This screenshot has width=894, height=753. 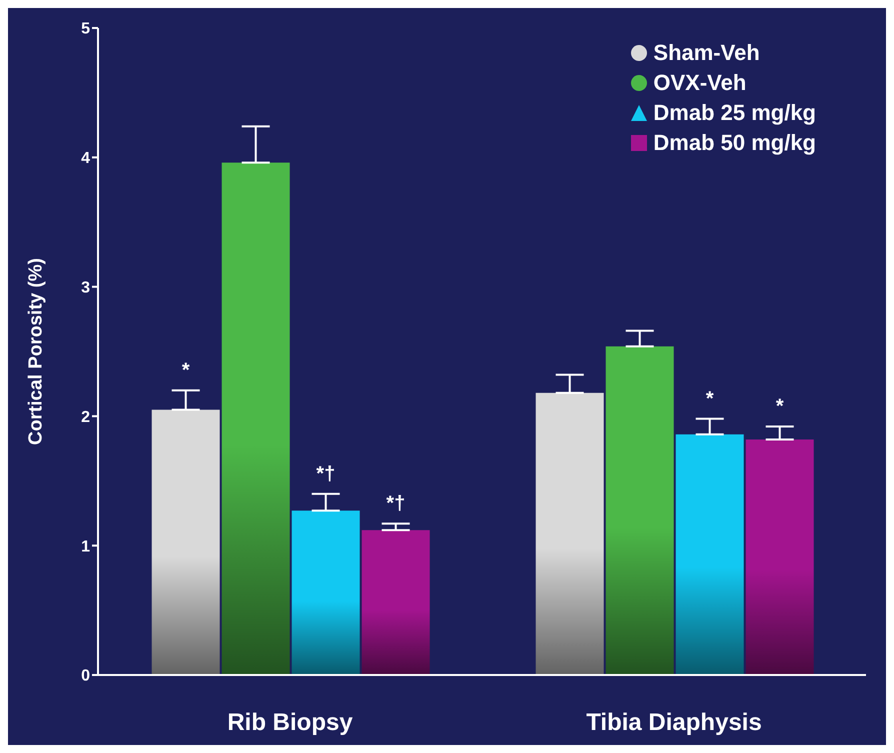 What do you see at coordinates (734, 113) in the screenshot?
I see `legend-label: Dmab 25 mg/kg` at bounding box center [734, 113].